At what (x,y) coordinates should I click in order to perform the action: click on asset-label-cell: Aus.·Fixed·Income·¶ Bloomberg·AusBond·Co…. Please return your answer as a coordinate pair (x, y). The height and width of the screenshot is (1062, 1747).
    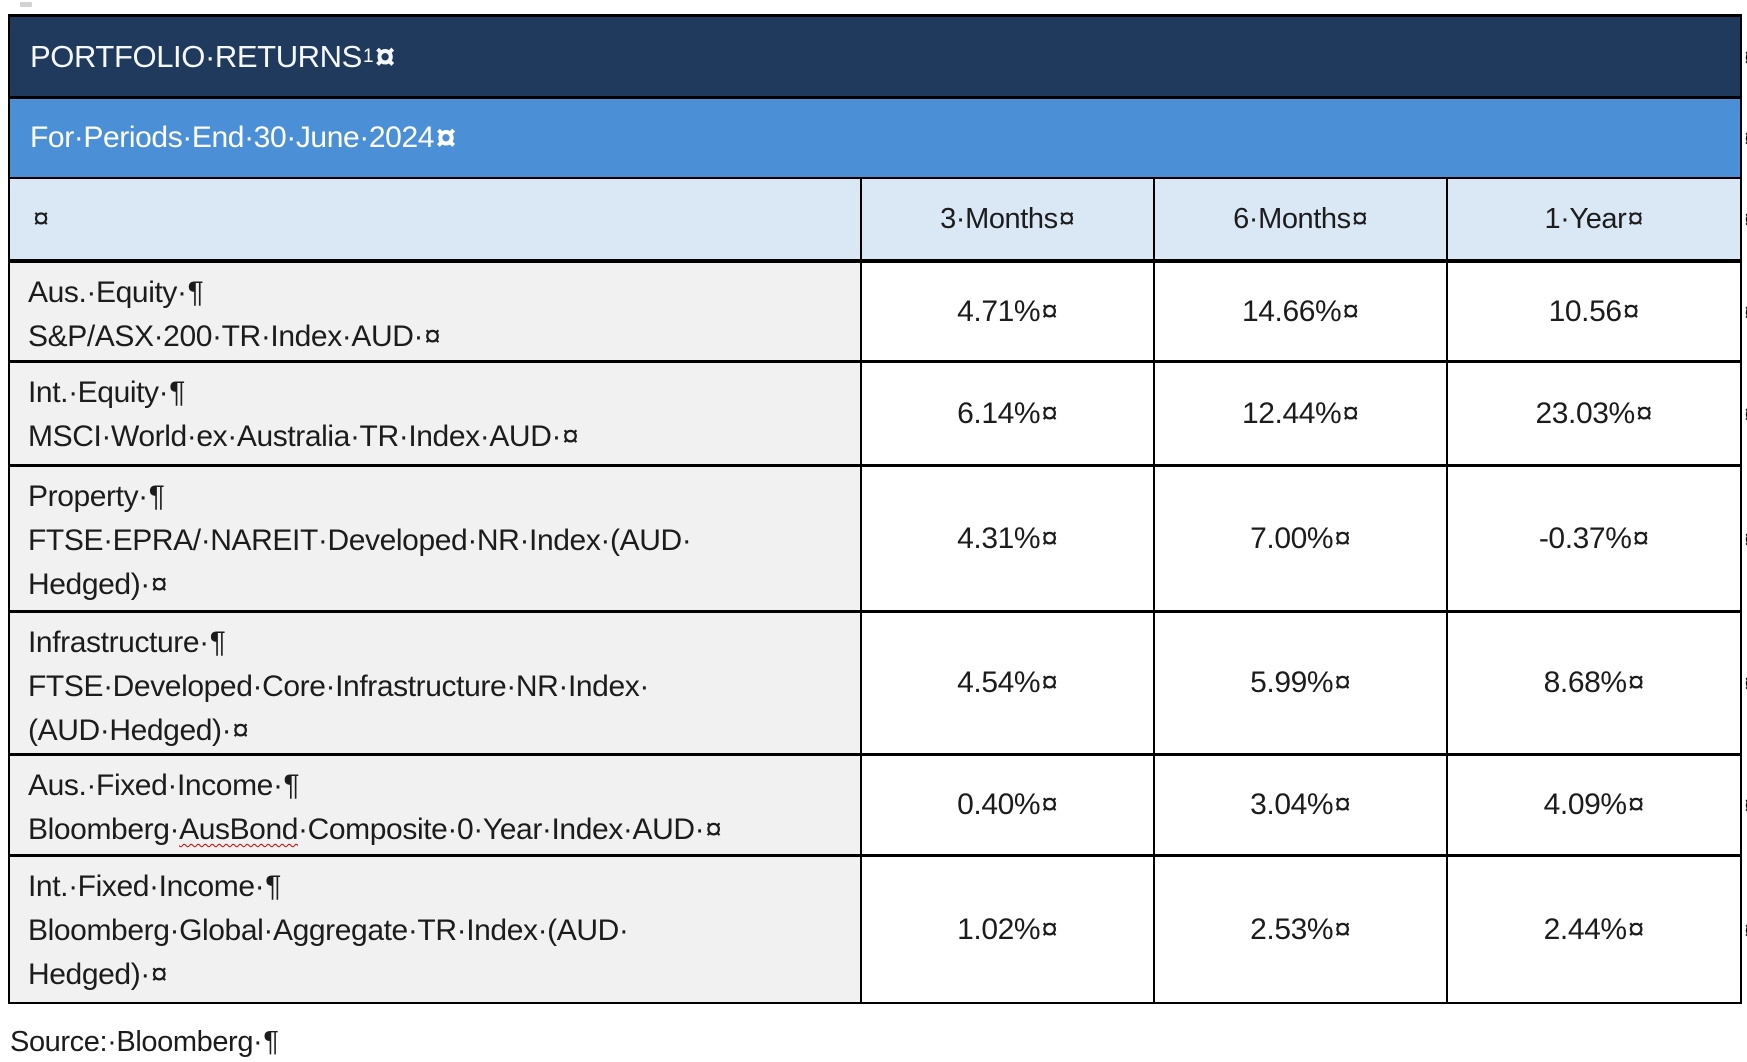
    Looking at the image, I should click on (435, 805).